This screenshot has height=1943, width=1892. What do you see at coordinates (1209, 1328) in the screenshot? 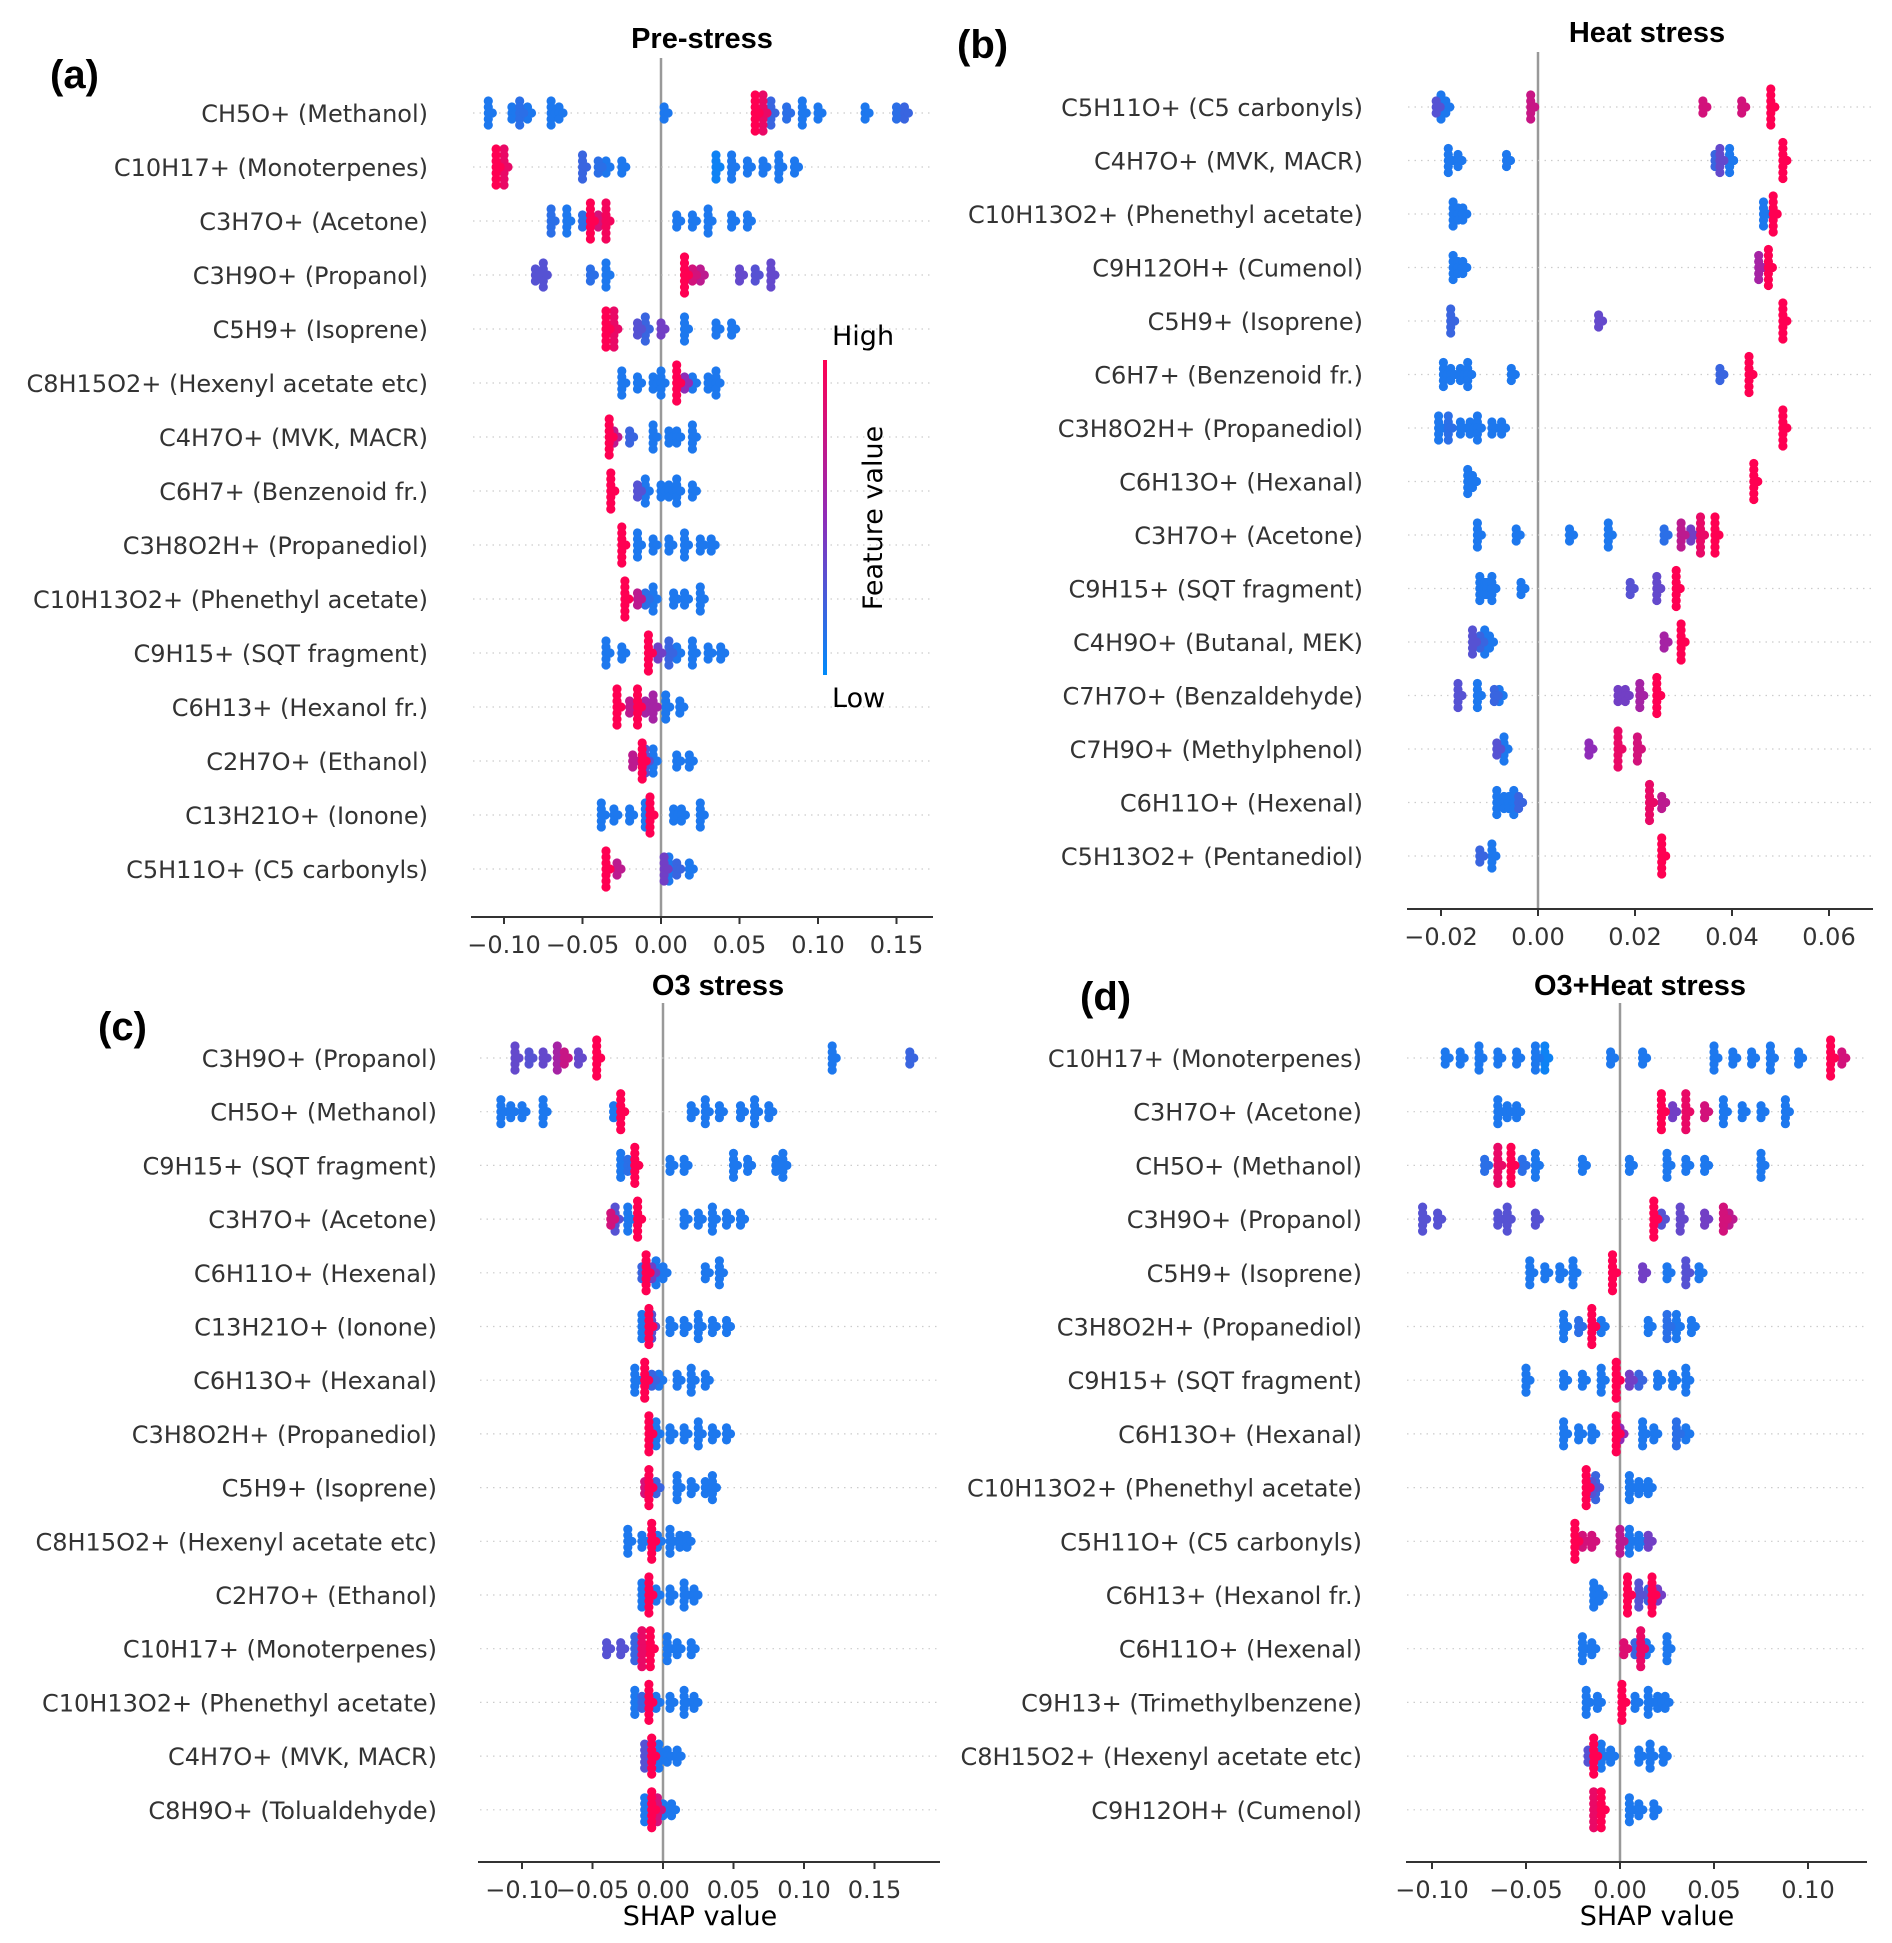
I see `feature-label: C3H8O2H+ (Propanediol)` at bounding box center [1209, 1328].